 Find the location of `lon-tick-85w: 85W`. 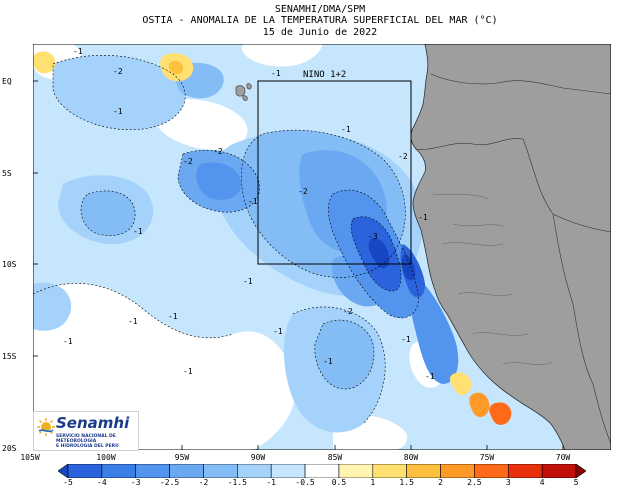

lon-tick-85w: 85W is located at coordinates (335, 457).